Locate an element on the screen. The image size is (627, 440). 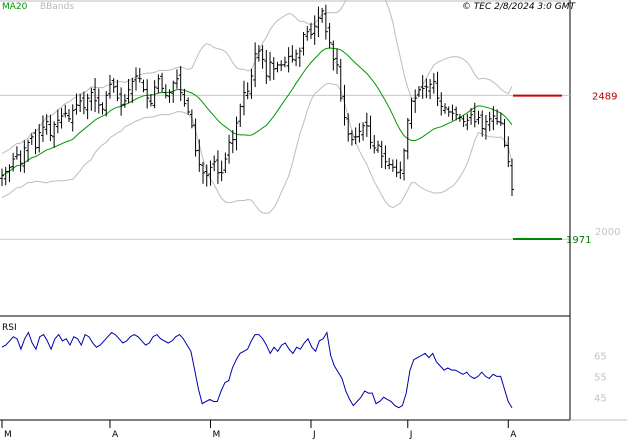
price-tick-label: 2000 is located at coordinates (607, 232).